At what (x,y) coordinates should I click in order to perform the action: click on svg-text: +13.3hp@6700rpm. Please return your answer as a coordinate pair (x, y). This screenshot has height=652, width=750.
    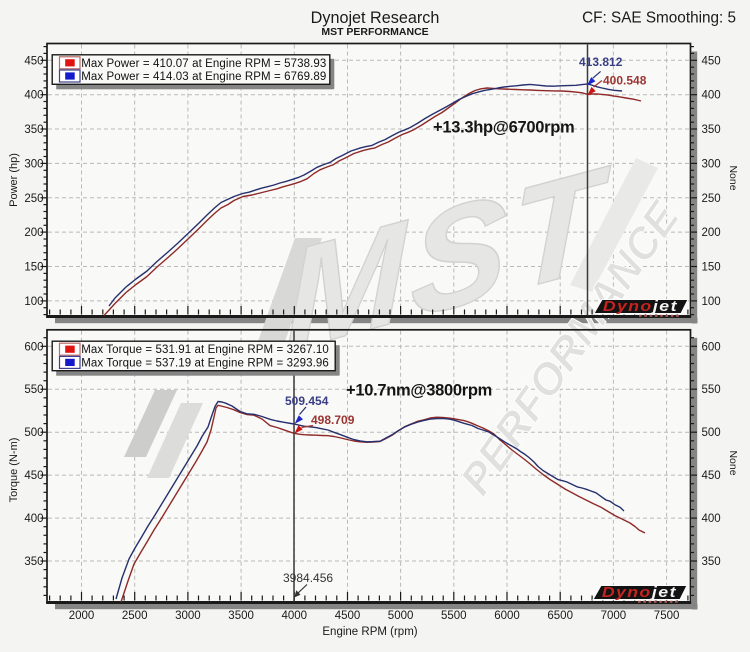
    Looking at the image, I should click on (503, 128).